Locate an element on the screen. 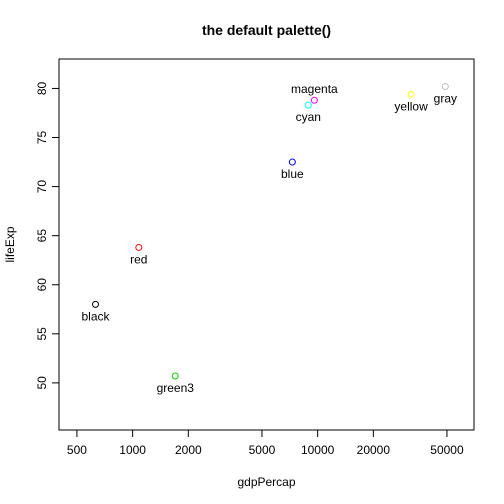 The width and height of the screenshot is (504, 504). point-gray is located at coordinates (445, 86).